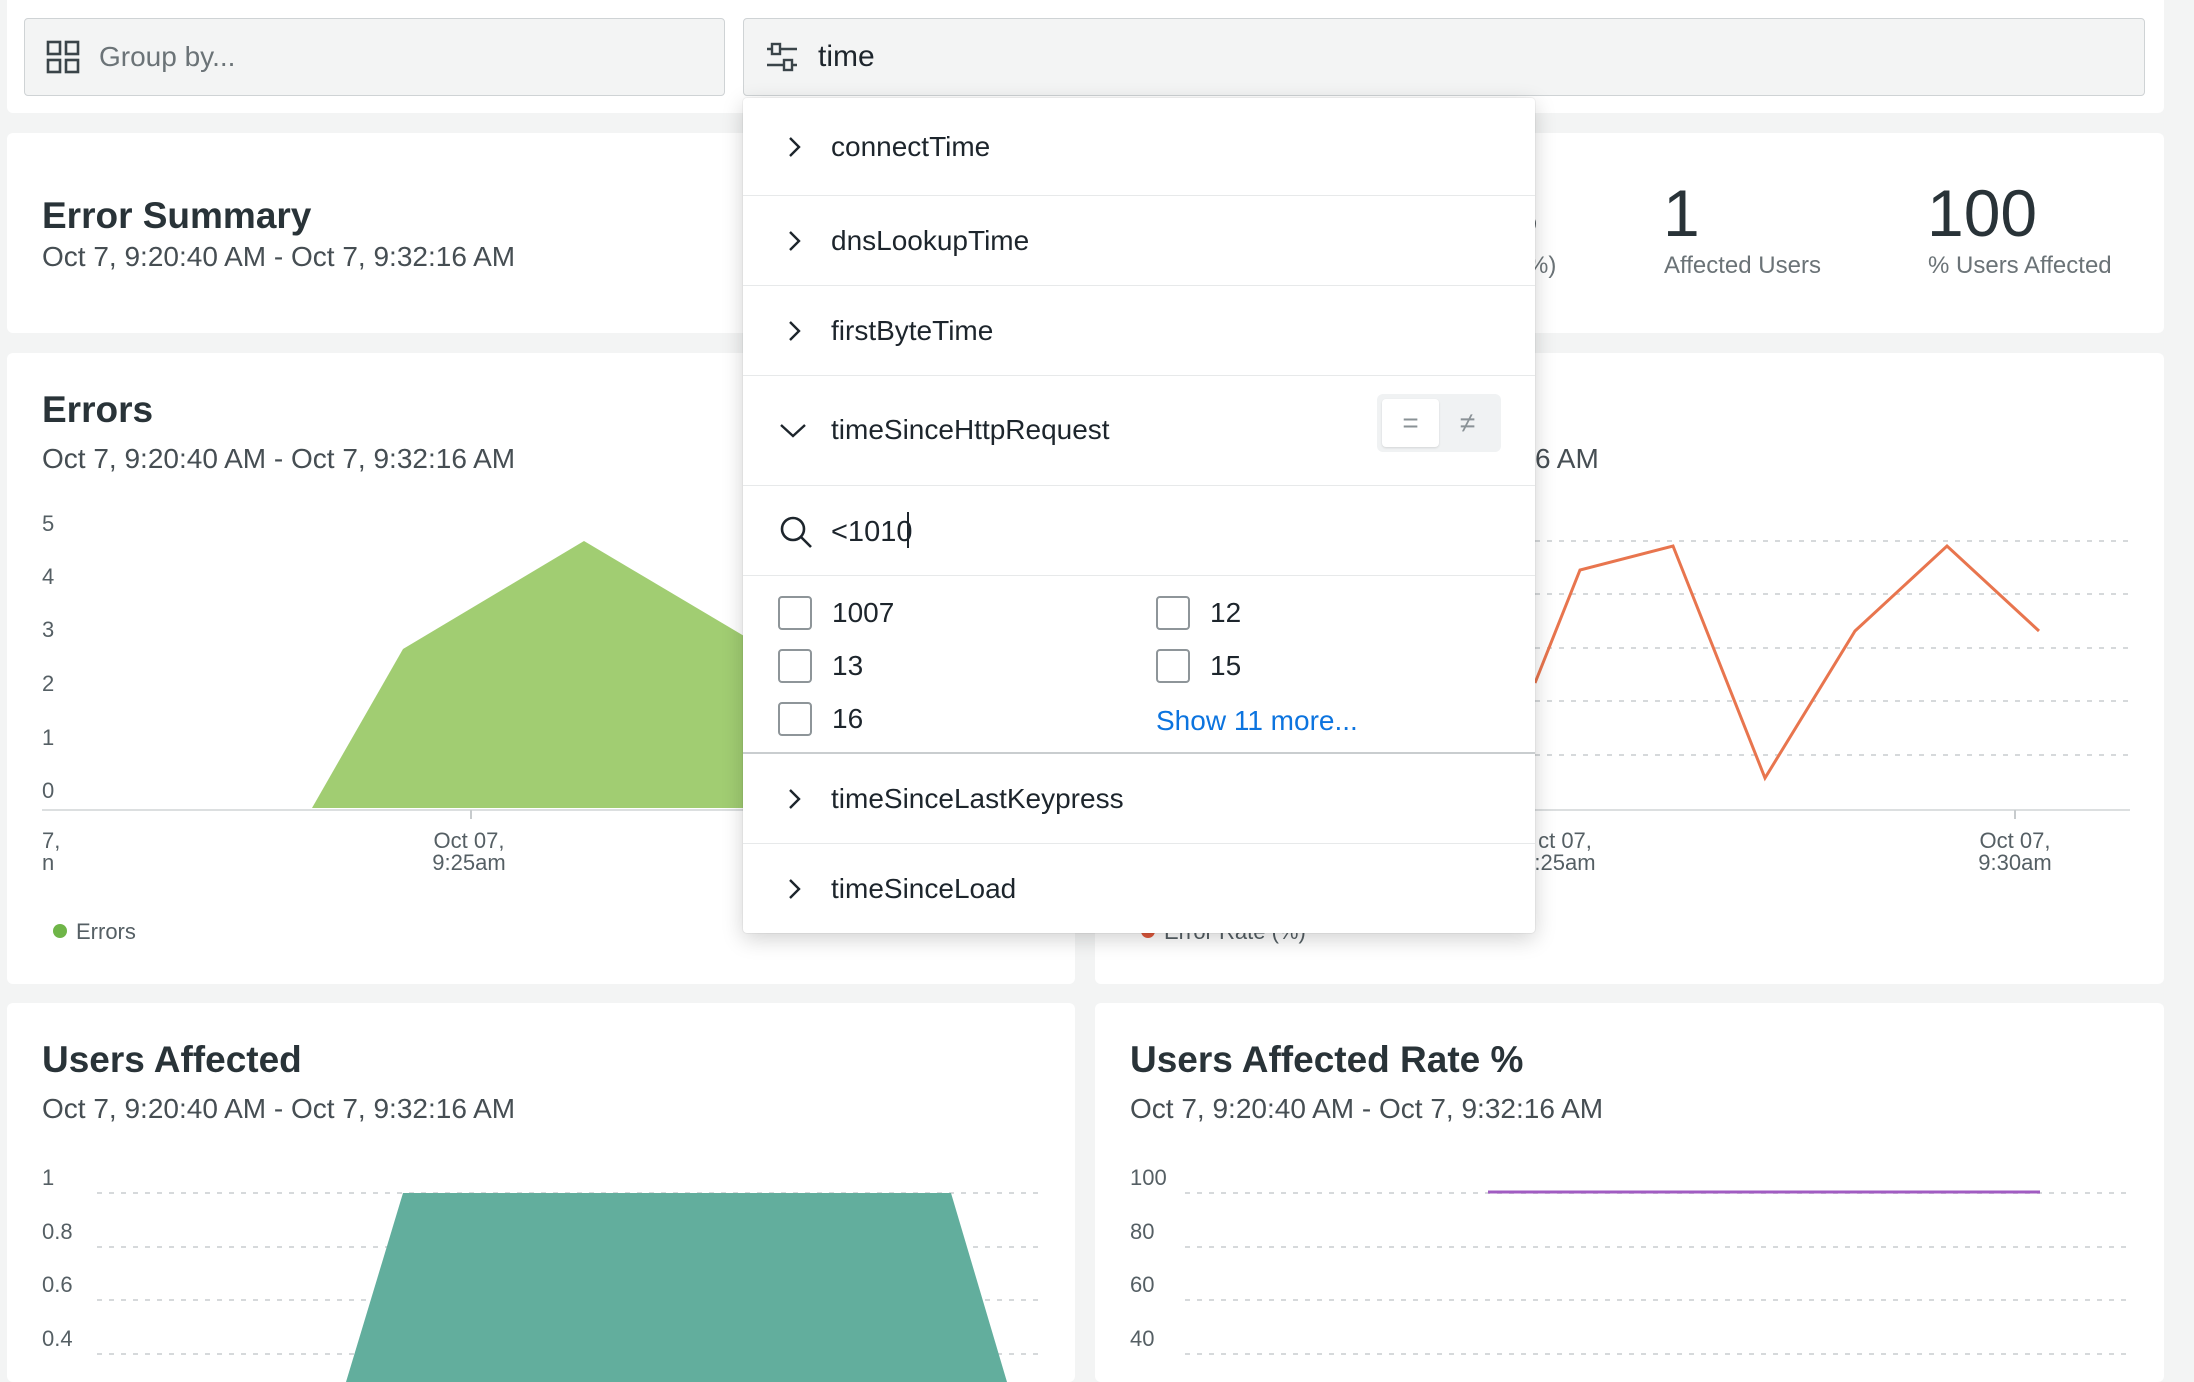 The height and width of the screenshot is (1382, 2194). What do you see at coordinates (1139, 241) in the screenshot?
I see `attribute-row-dnslookuptime: dnsLookupTime` at bounding box center [1139, 241].